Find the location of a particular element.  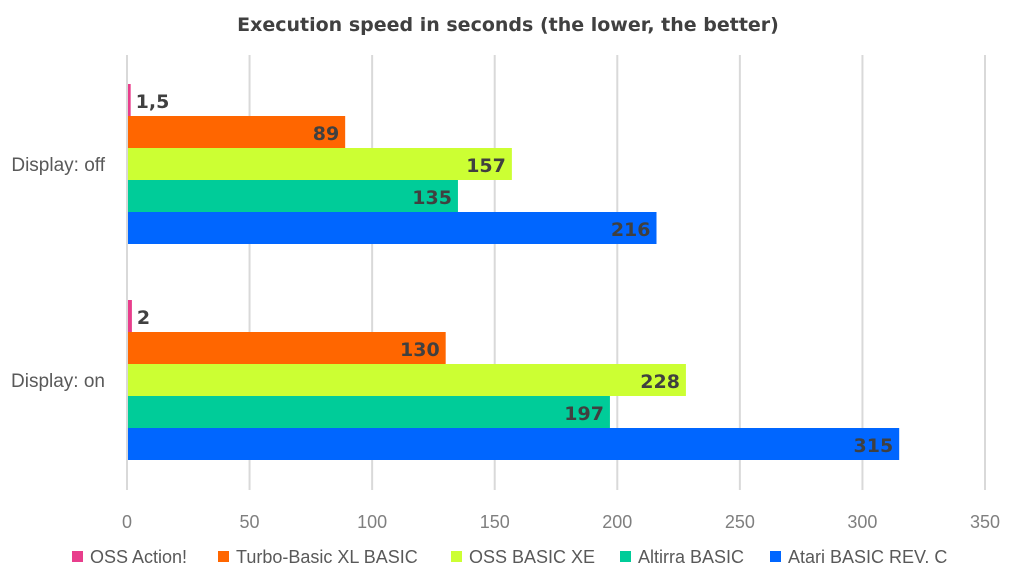

data-label: 135 is located at coordinates (432, 198).